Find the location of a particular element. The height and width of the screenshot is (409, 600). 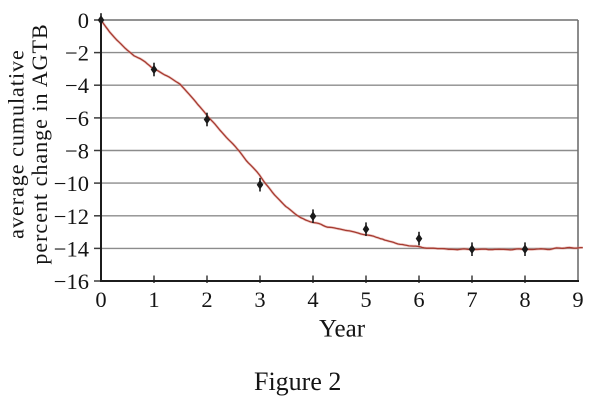

svg-text: −10 is located at coordinates (71, 183).